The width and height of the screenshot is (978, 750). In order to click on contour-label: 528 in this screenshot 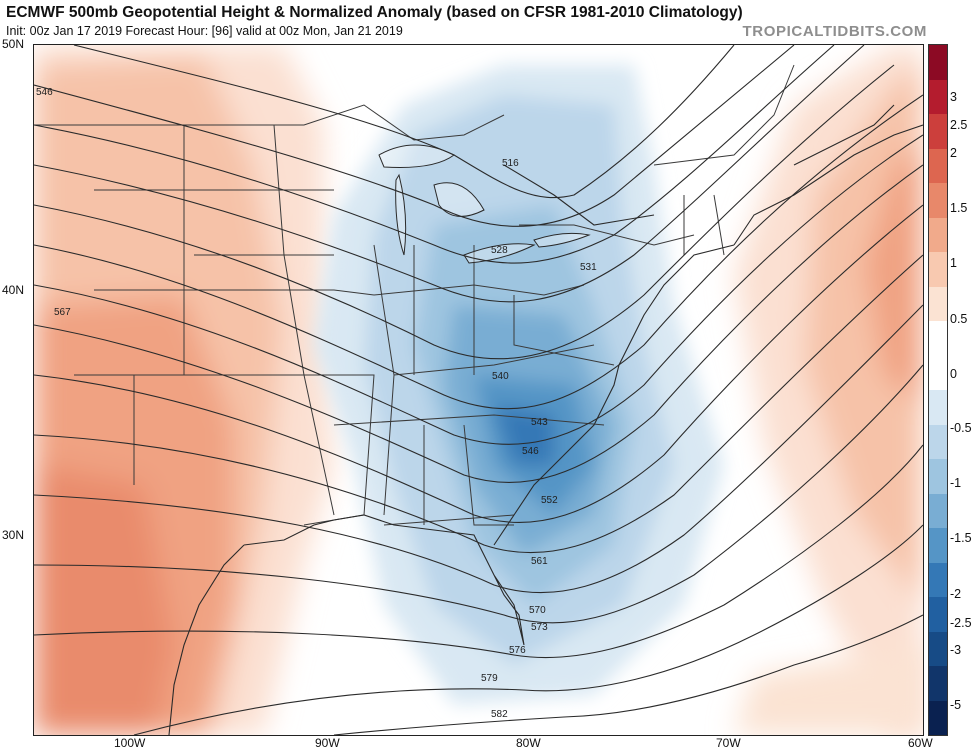, I will do `click(499, 250)`.